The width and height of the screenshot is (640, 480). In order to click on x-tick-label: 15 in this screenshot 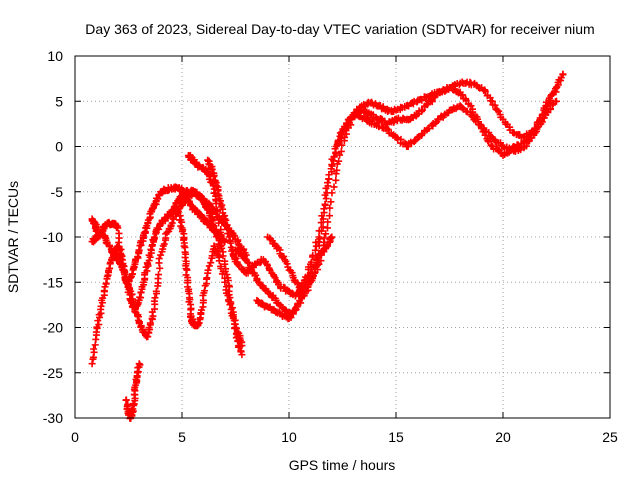, I will do `click(396, 437)`.